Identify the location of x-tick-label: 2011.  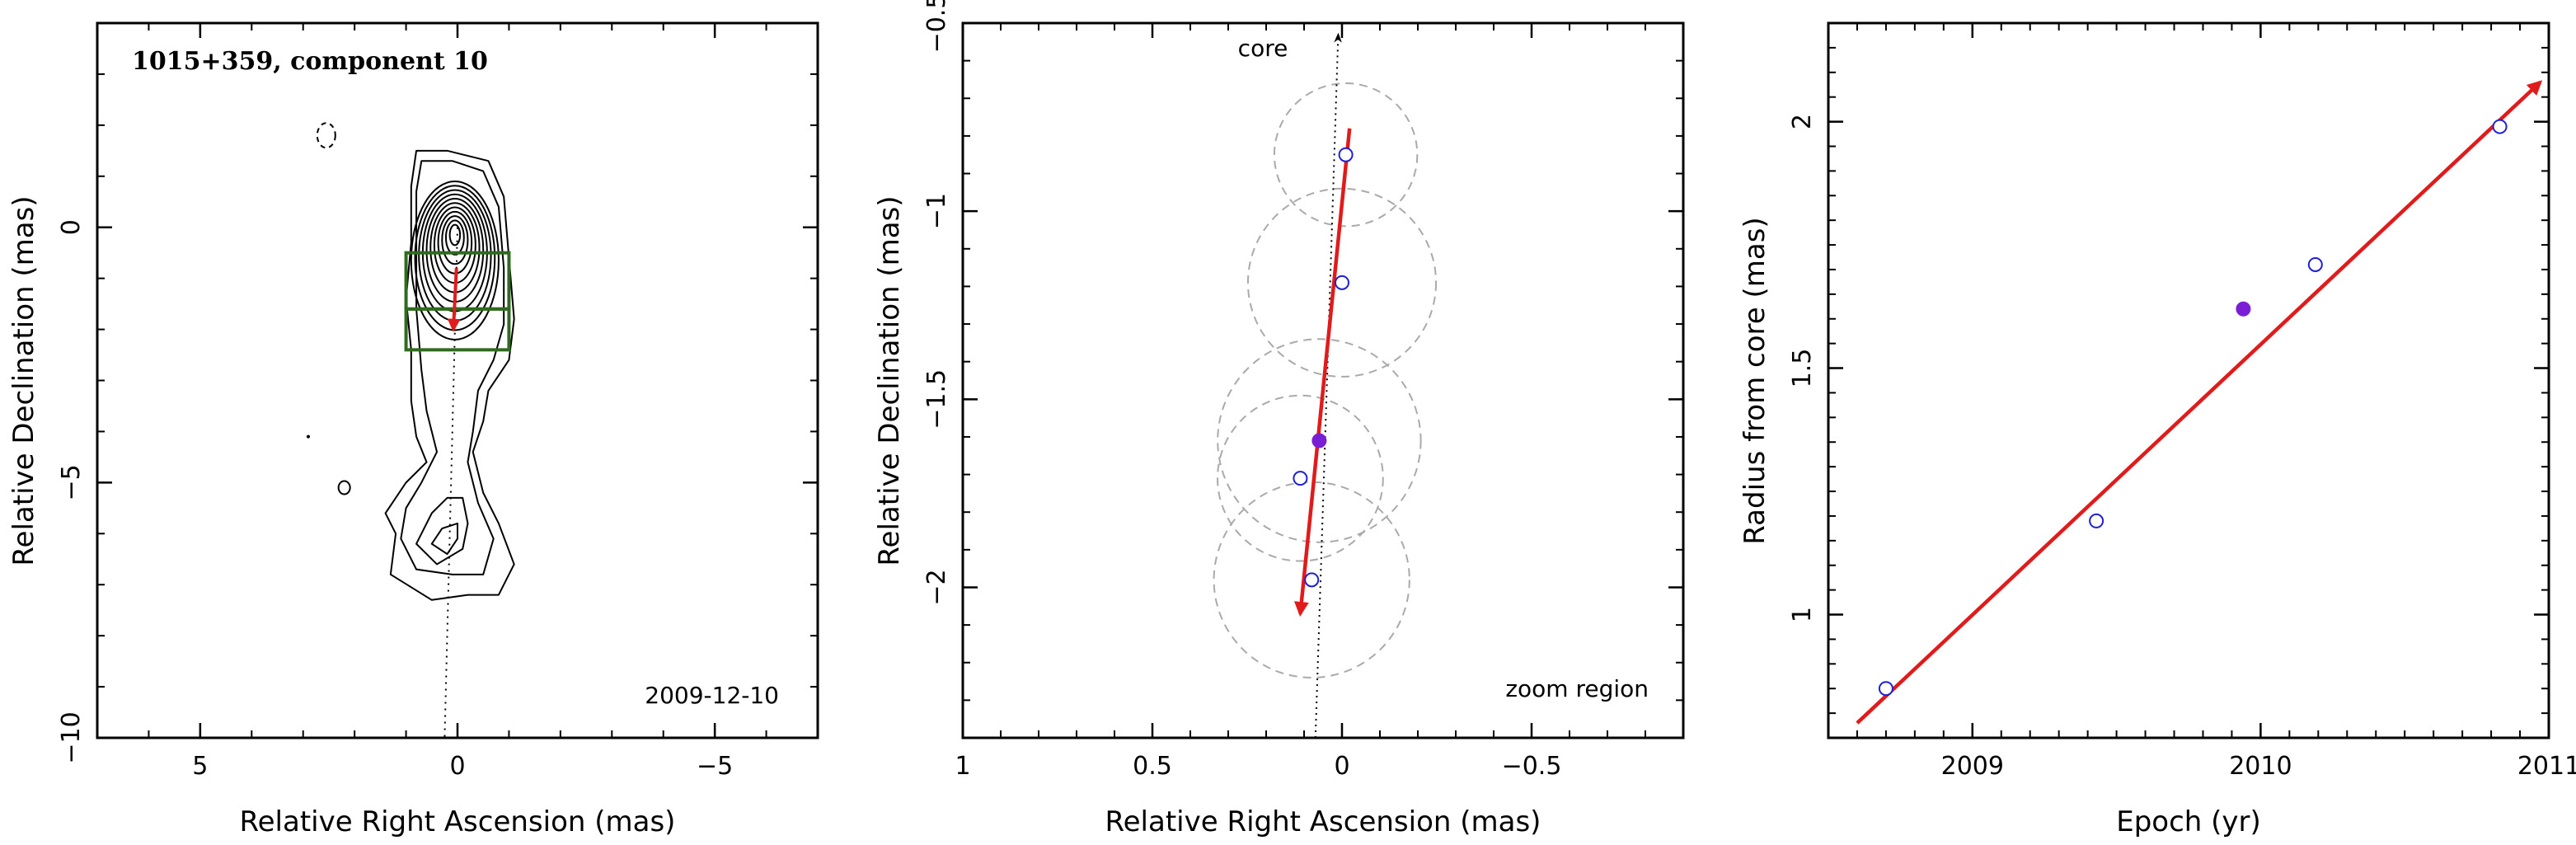
(2547, 766).